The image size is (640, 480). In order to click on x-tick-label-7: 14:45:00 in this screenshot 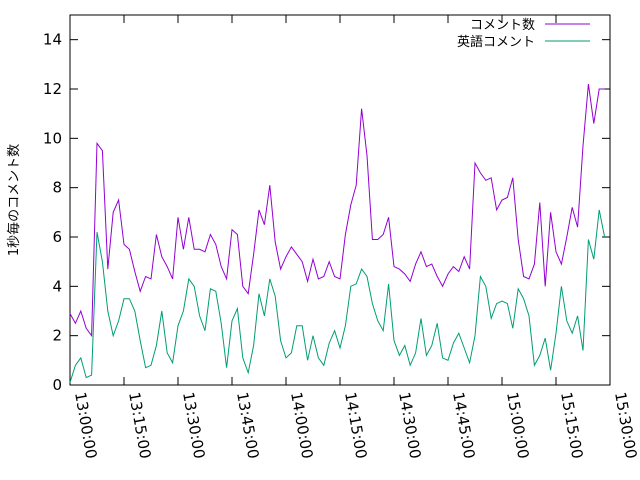, I will do `click(463, 425)`.